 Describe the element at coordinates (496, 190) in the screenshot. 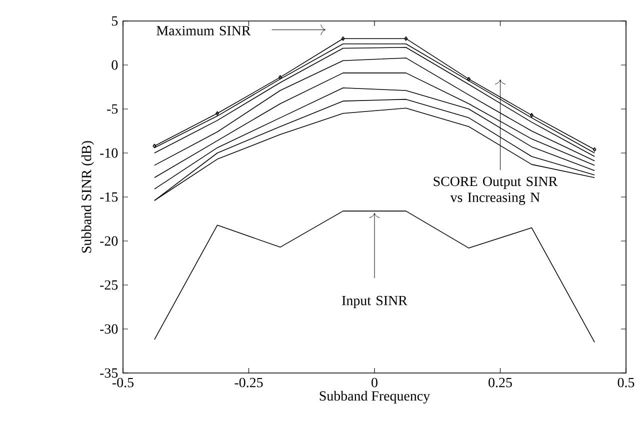

I see `annotation: SCORE Output SINR vs Increasing N` at that location.